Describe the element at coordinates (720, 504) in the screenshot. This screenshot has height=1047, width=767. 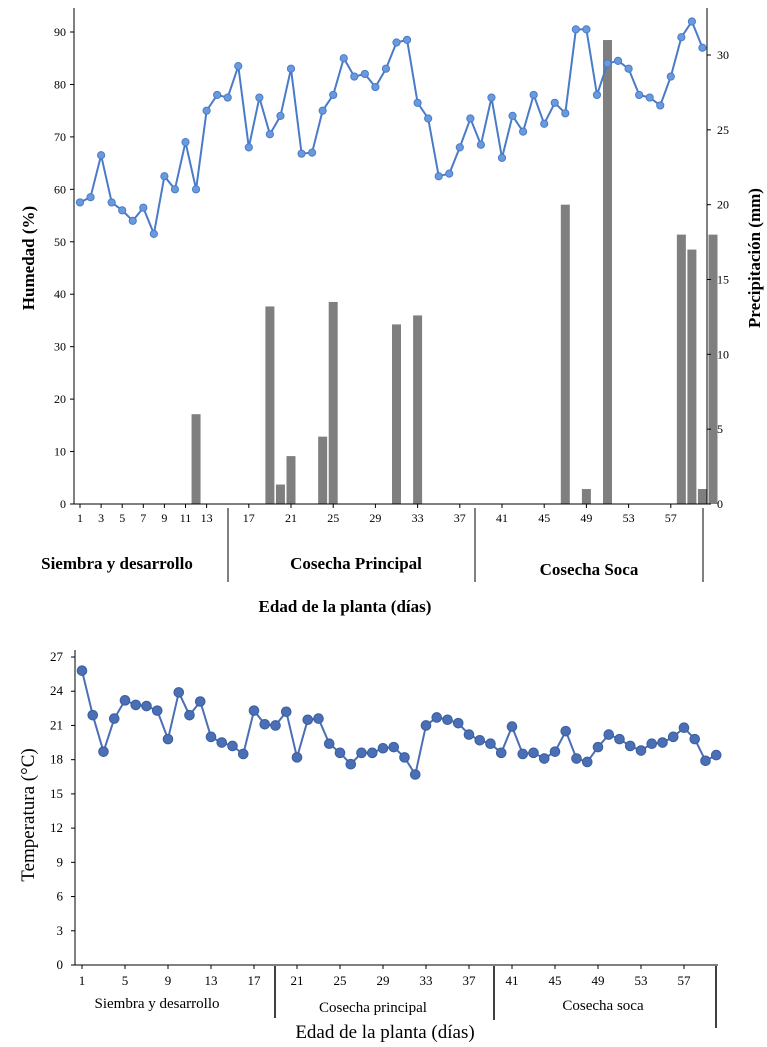
I see `precipitation-tick-label: 0` at that location.